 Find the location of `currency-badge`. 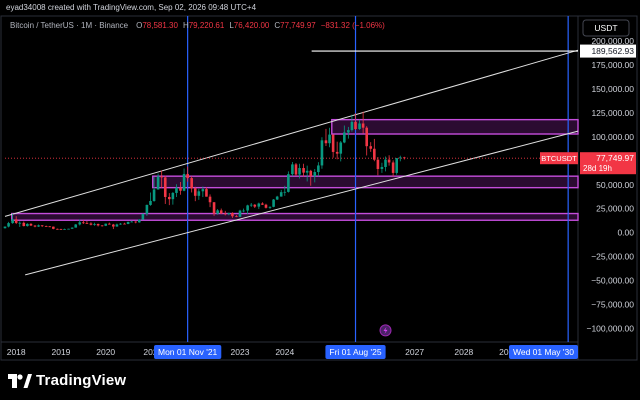

currency-badge is located at coordinates (606, 28).